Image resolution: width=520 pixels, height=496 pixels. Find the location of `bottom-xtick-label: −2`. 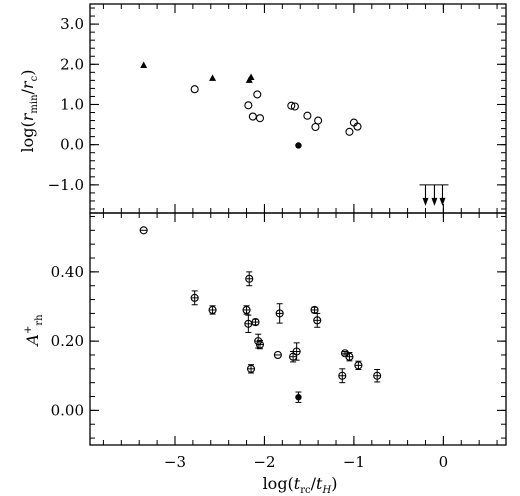

bottom-xtick-label: −2 is located at coordinates (264, 462).